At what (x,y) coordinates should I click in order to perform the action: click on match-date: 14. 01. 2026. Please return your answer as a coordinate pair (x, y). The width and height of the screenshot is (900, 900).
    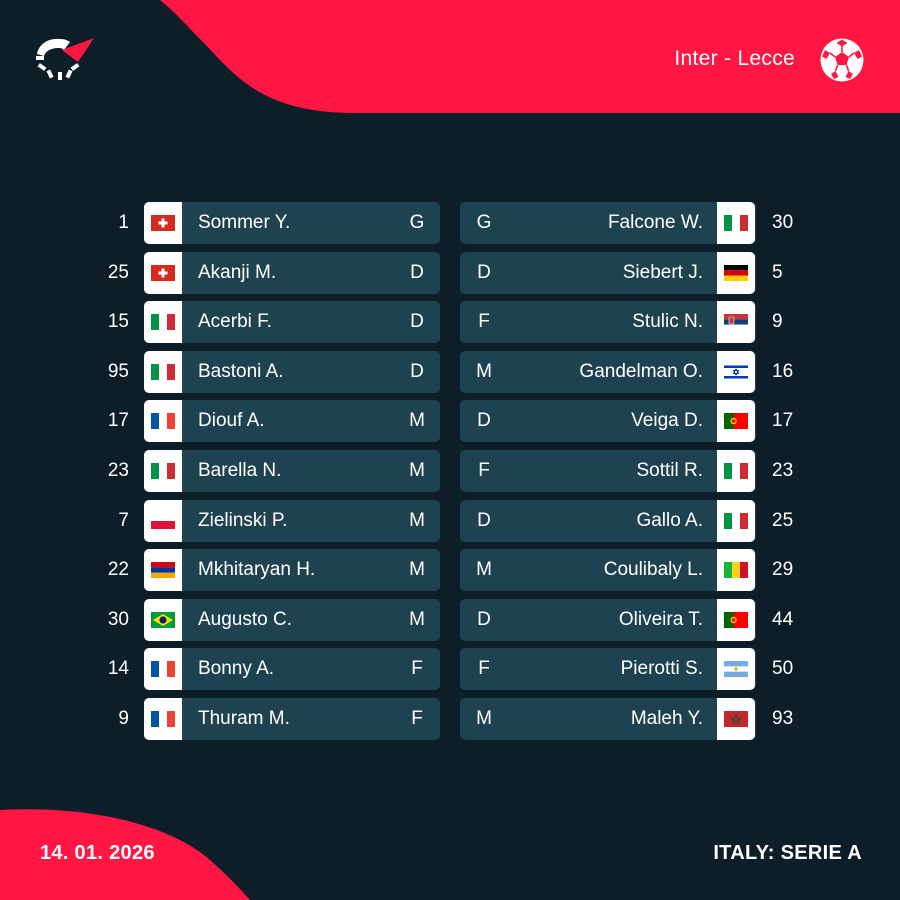
    Looking at the image, I should click on (97, 853).